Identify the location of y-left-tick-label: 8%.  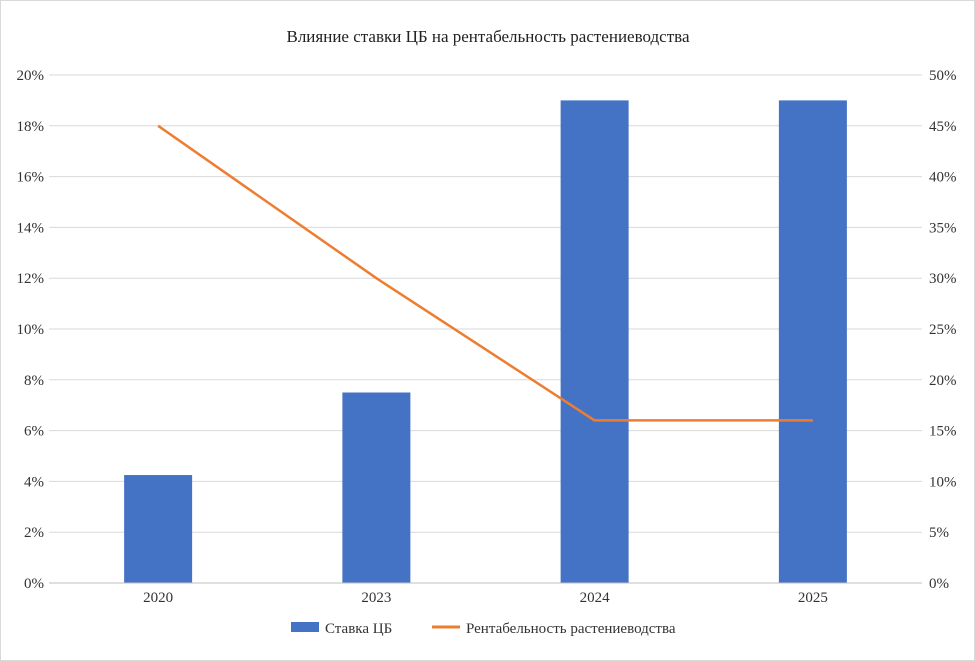
(34, 381).